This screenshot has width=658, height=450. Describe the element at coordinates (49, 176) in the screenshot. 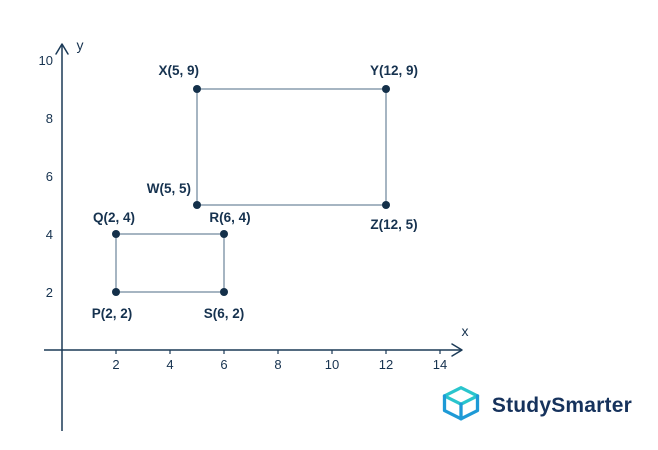

I see `y-tick-label: 6` at that location.